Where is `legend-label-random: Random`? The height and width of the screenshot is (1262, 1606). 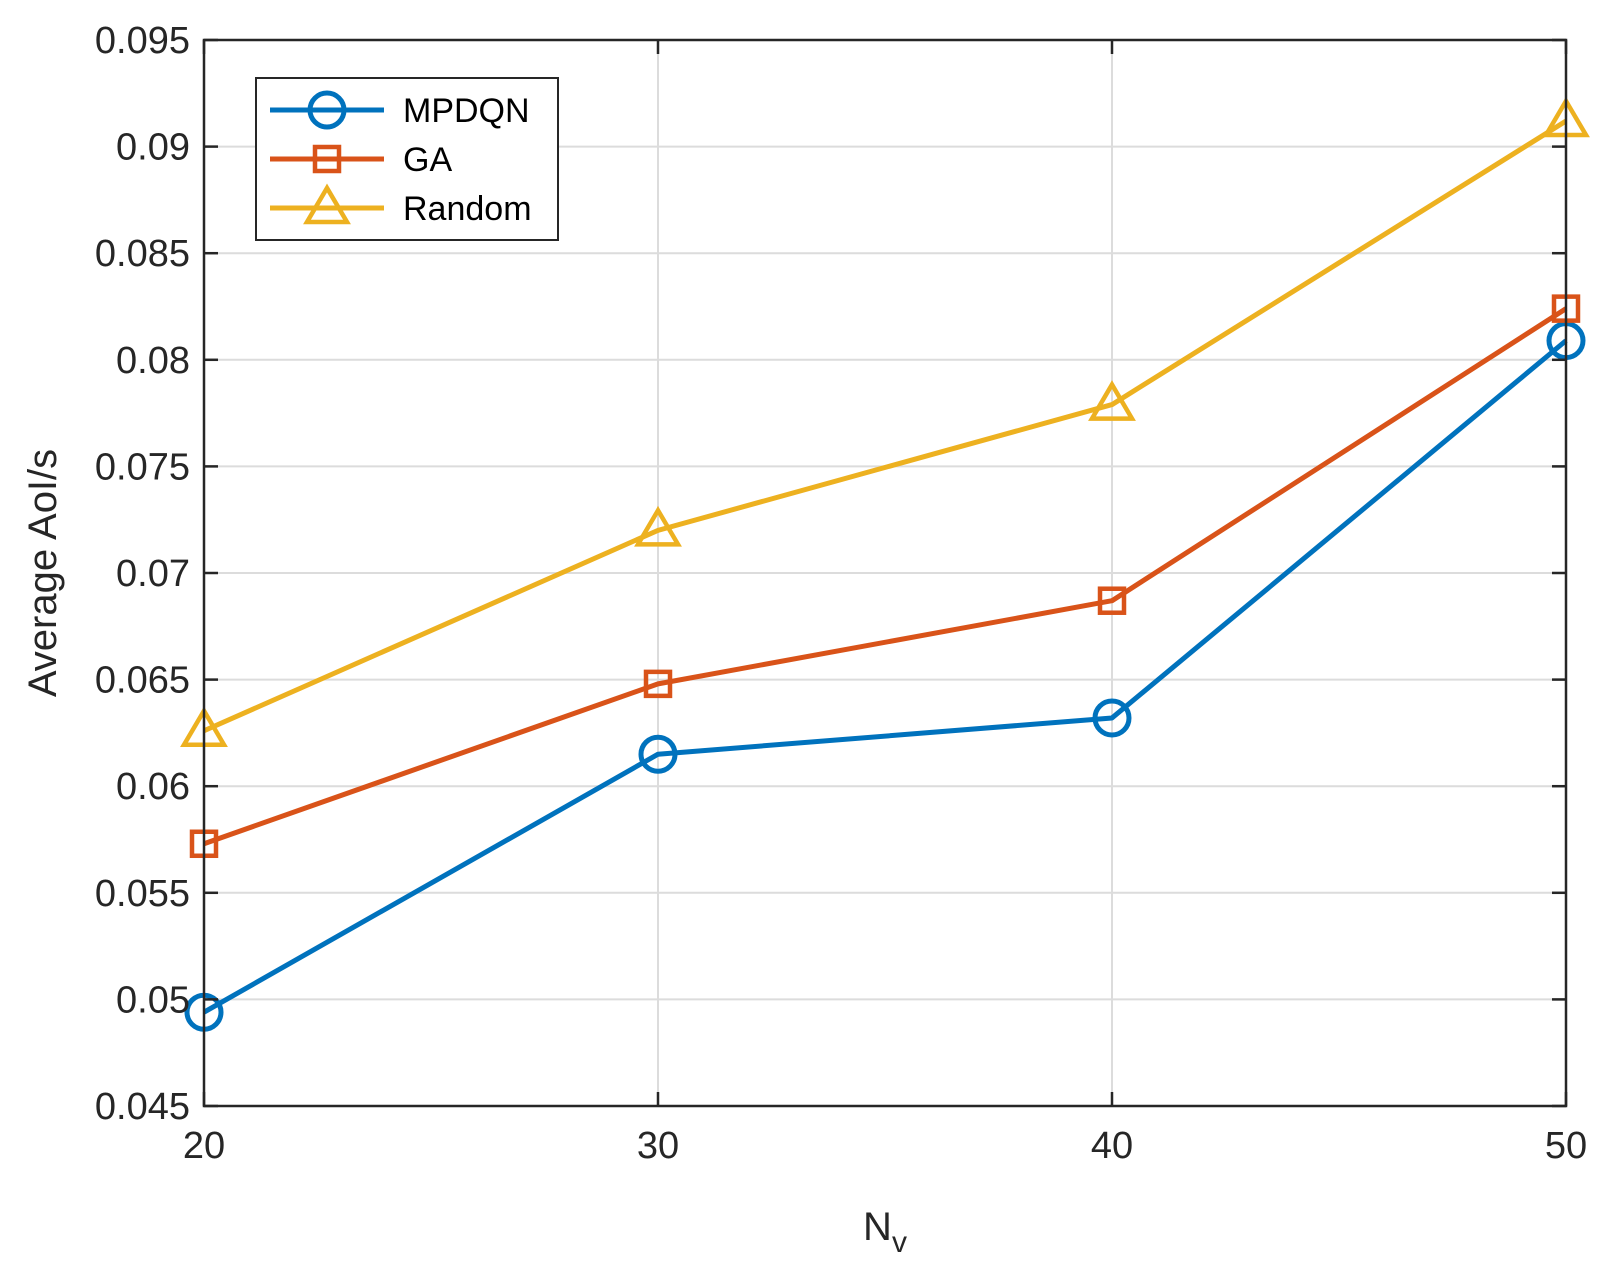
legend-label-random: Random is located at coordinates (467, 209).